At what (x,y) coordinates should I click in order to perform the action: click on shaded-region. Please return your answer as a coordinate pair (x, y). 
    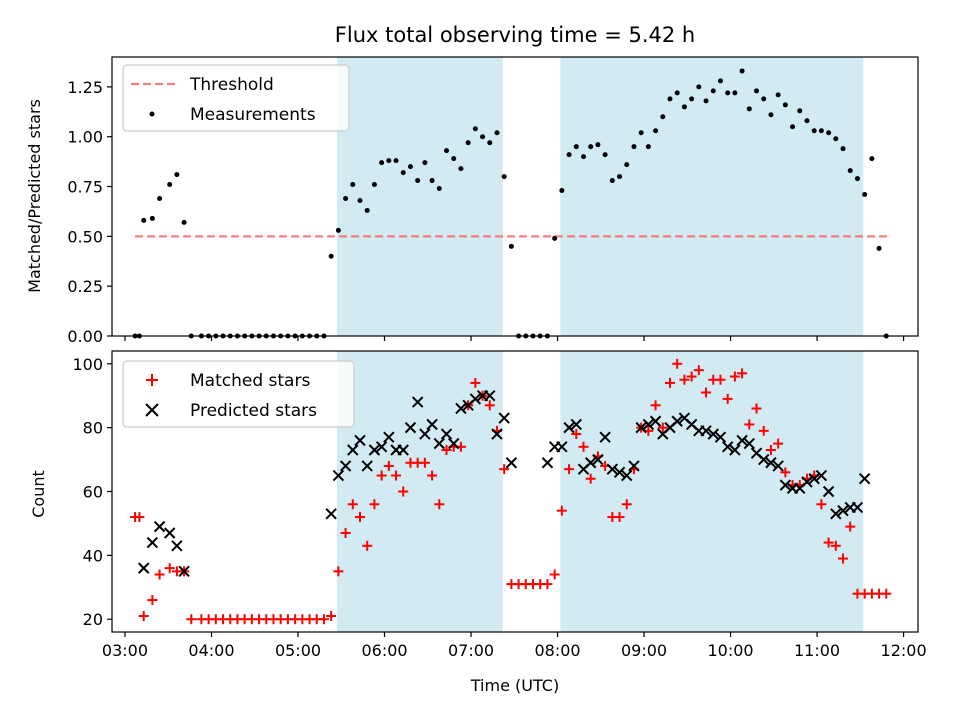
    Looking at the image, I should click on (712, 491).